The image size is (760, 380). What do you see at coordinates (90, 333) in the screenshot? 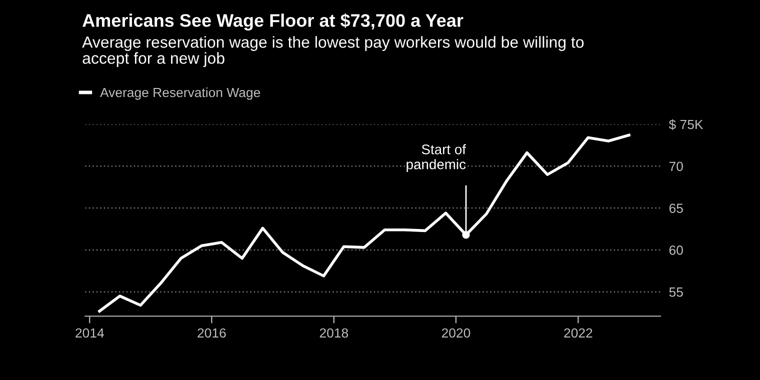
I see `x-tick-label: 2014` at bounding box center [90, 333].